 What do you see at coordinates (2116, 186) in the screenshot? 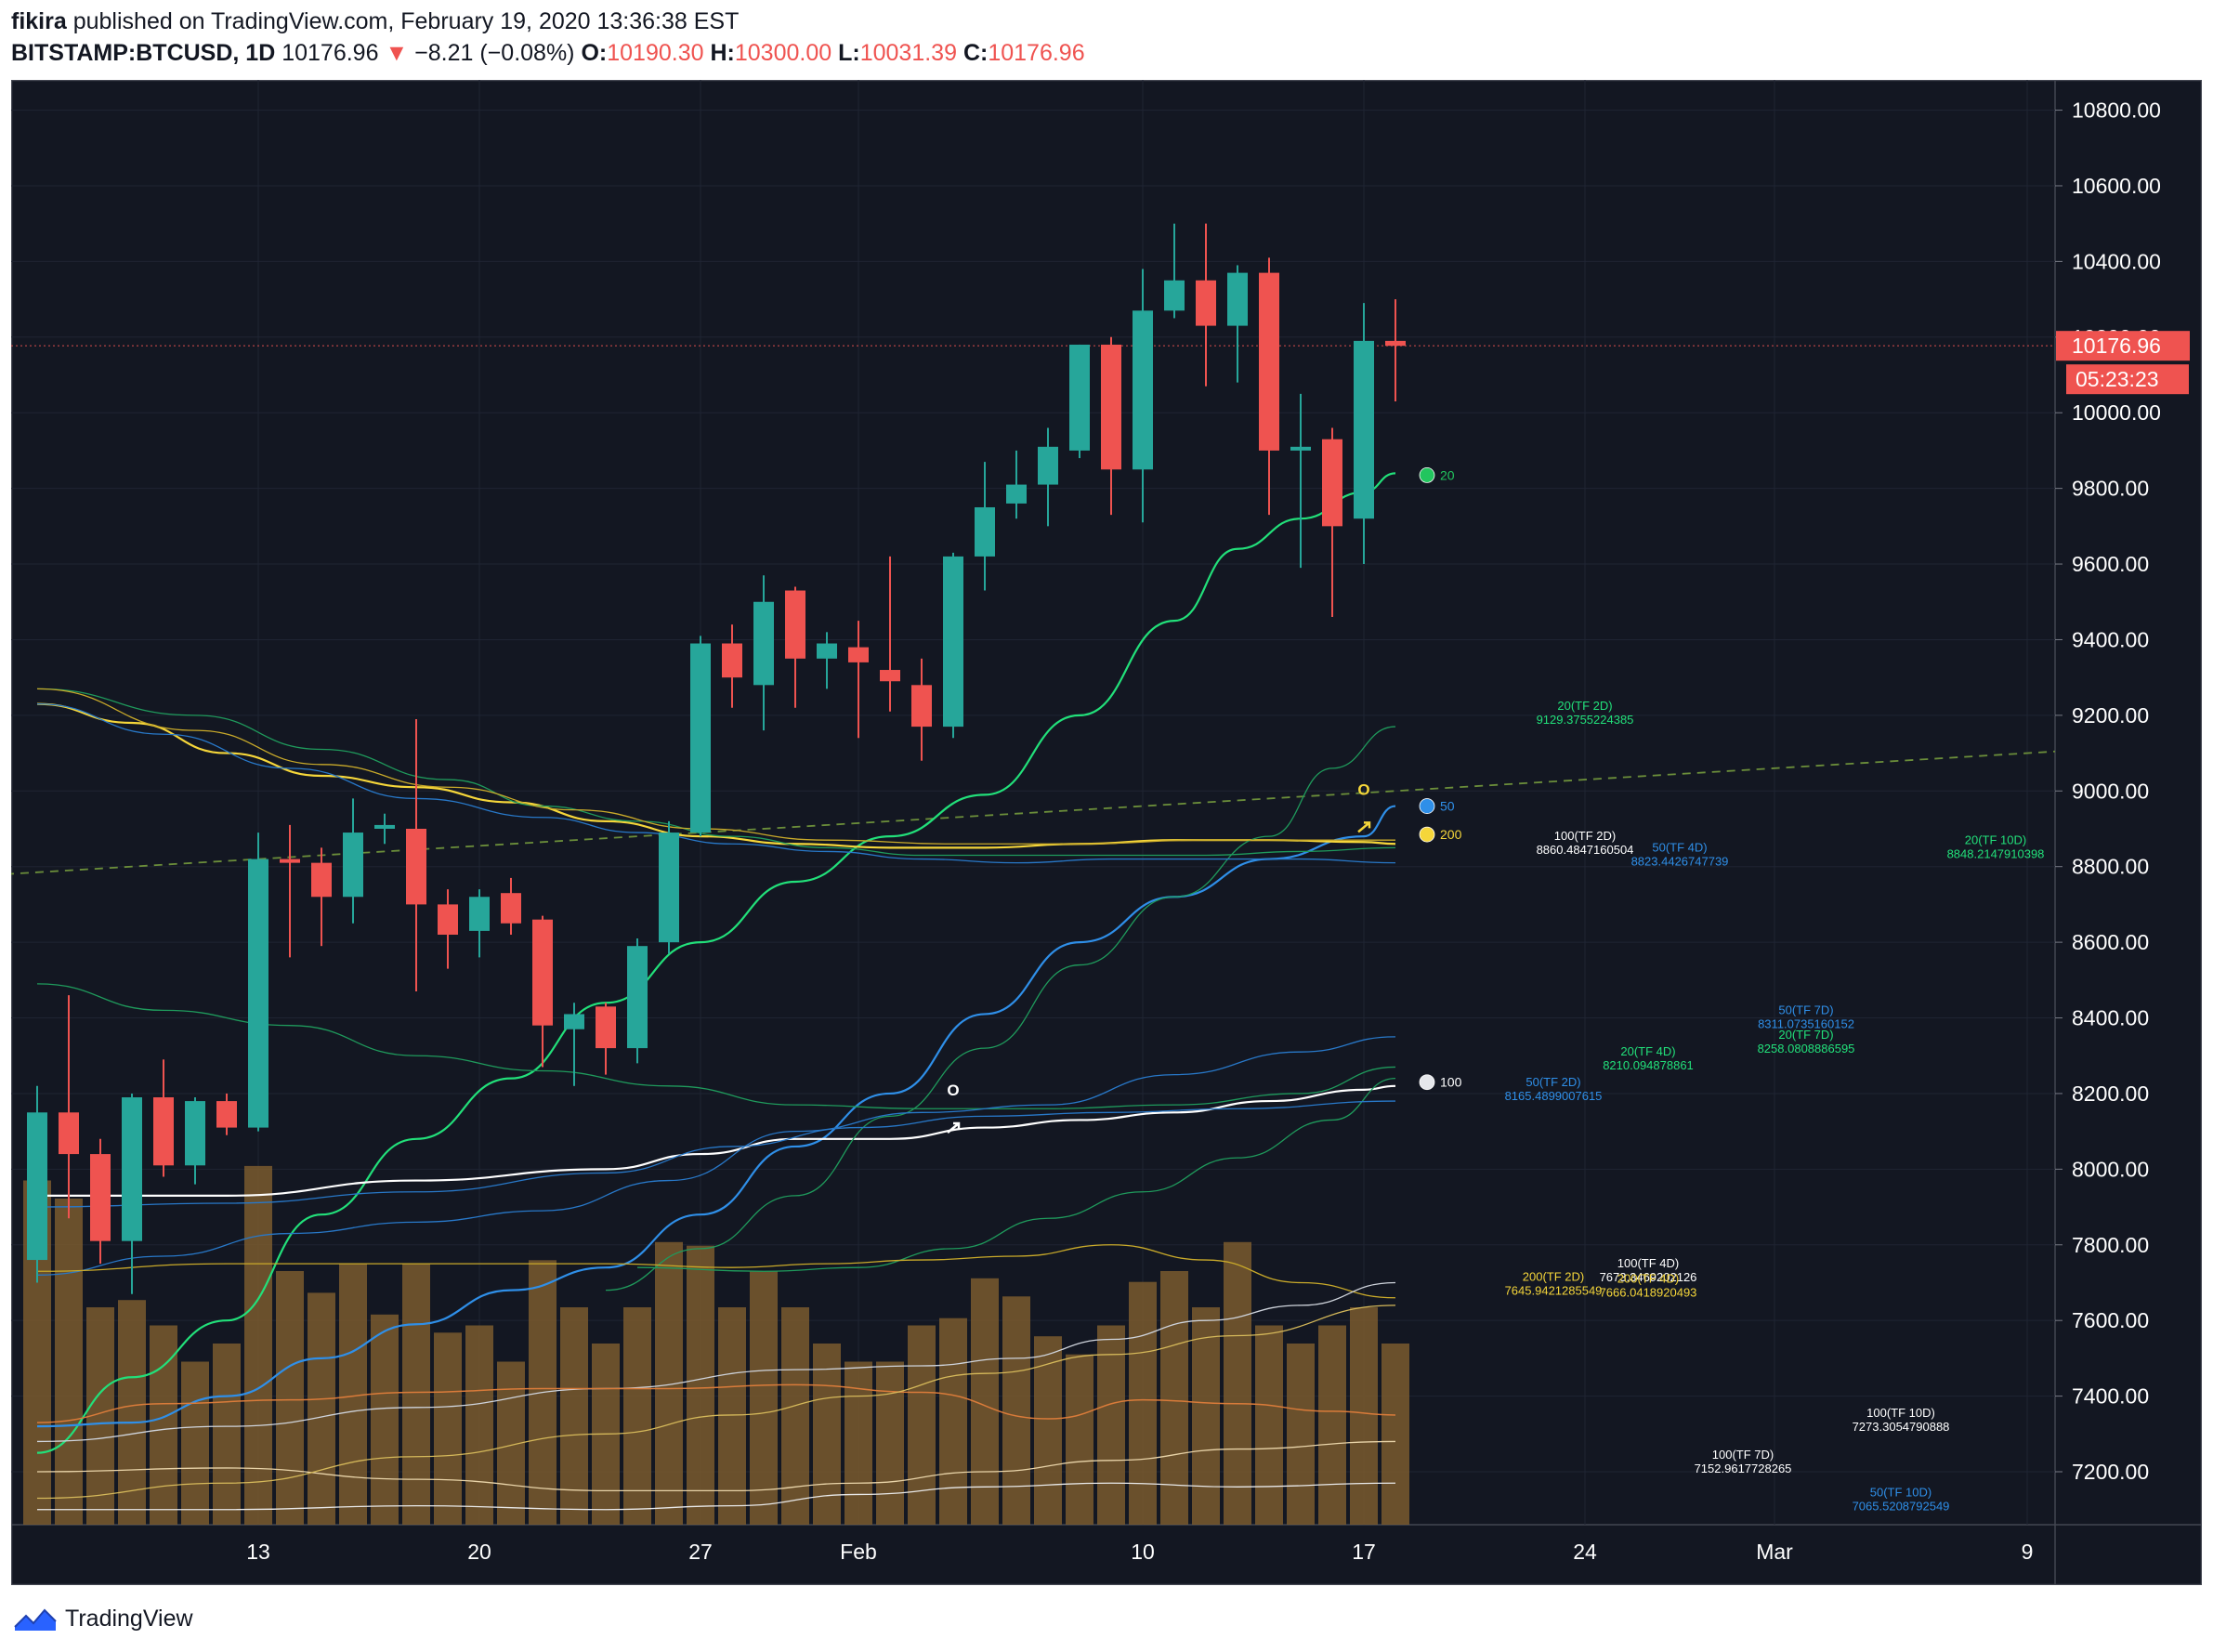
I see `y-tick-label: 10600.00` at bounding box center [2116, 186].